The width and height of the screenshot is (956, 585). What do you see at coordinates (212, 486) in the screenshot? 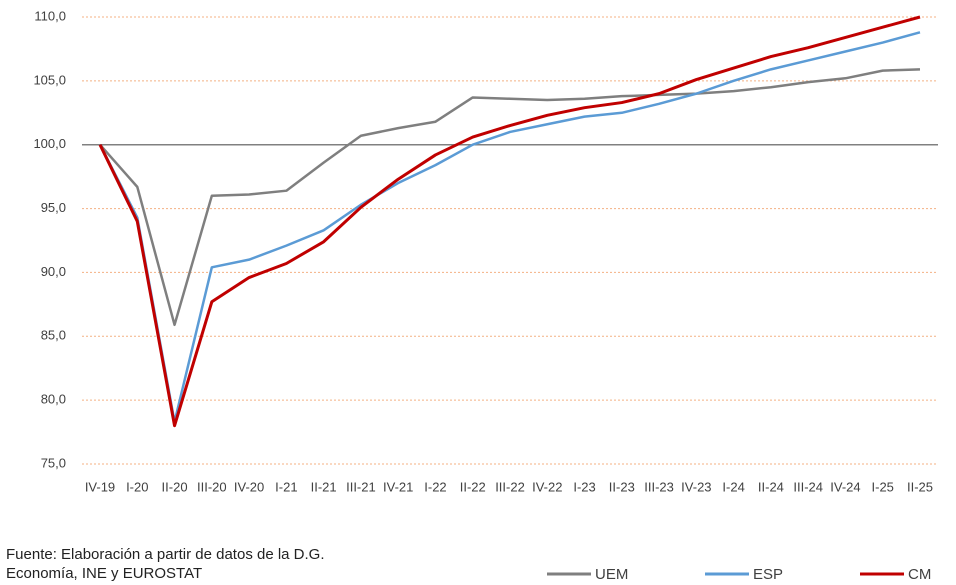
I see `x-tick-label: III-20` at bounding box center [212, 486].